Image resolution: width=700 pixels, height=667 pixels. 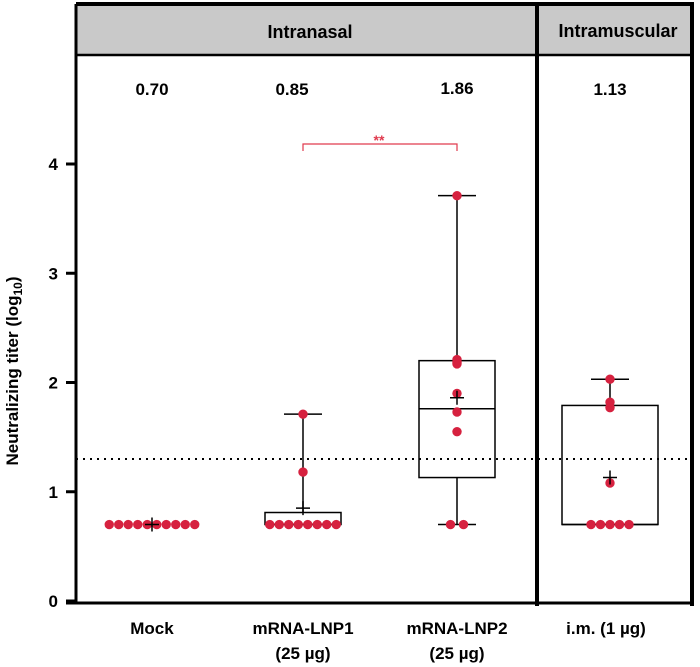 What do you see at coordinates (152, 524) in the screenshot?
I see `mean-marker-mock` at bounding box center [152, 524].